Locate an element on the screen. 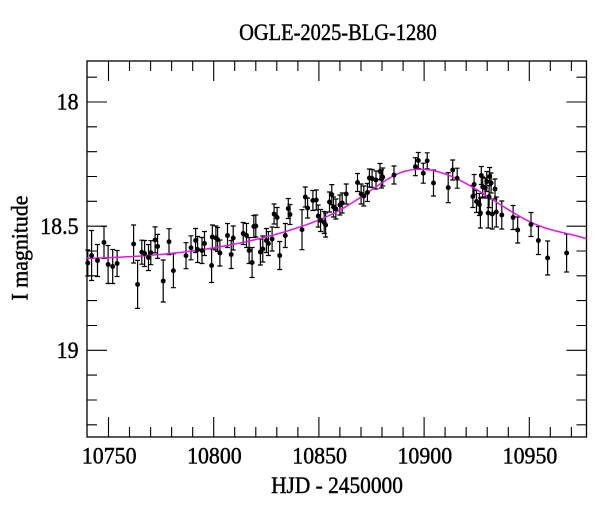 The image size is (600, 517). svg-text: 19 is located at coordinates (68, 350).